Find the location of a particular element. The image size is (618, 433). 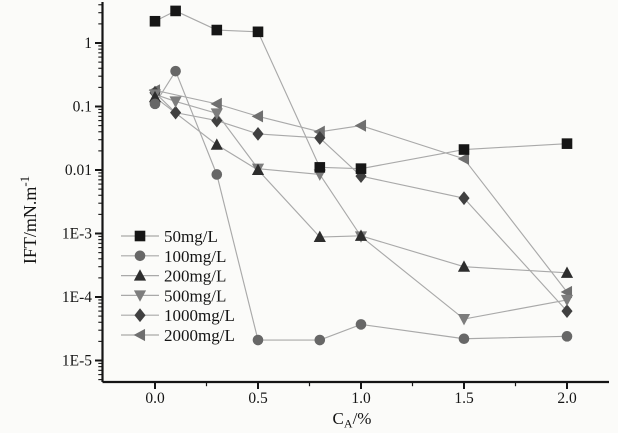

y-tick-label: 1E-5 is located at coordinates (77, 361).